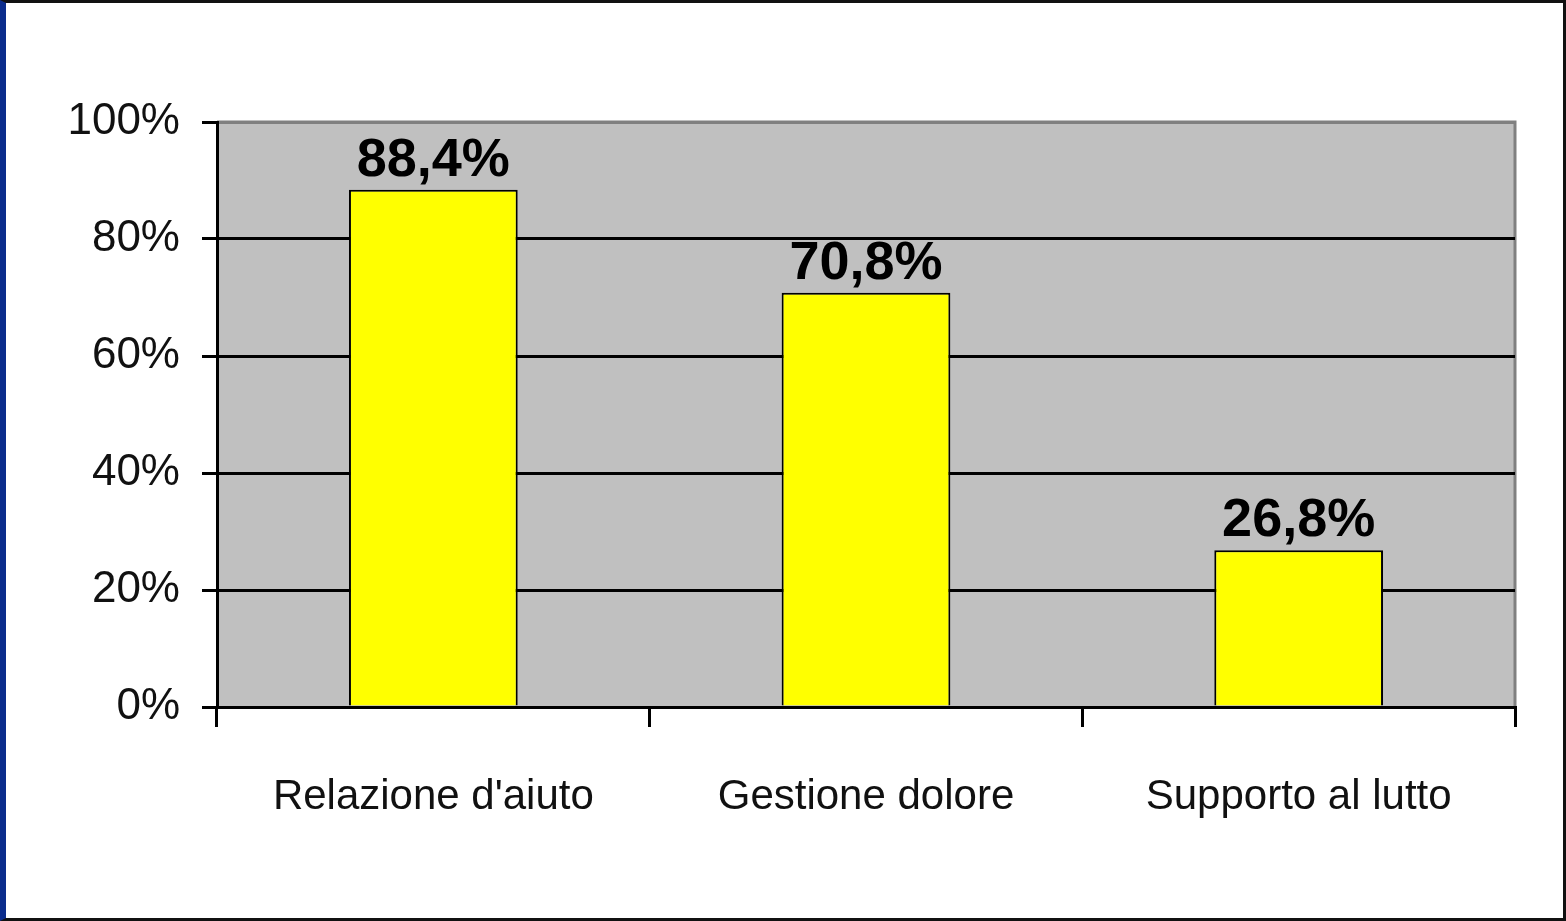 This screenshot has height=921, width=1566. What do you see at coordinates (135, 236) in the screenshot?
I see `y-tick-label: 80%` at bounding box center [135, 236].